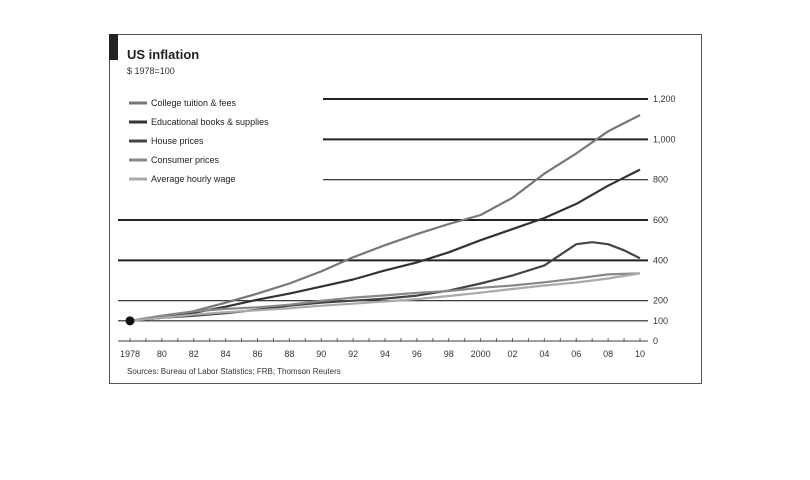 The image size is (810, 480). What do you see at coordinates (226, 354) in the screenshot?
I see `x-tick-label: 84` at bounding box center [226, 354].